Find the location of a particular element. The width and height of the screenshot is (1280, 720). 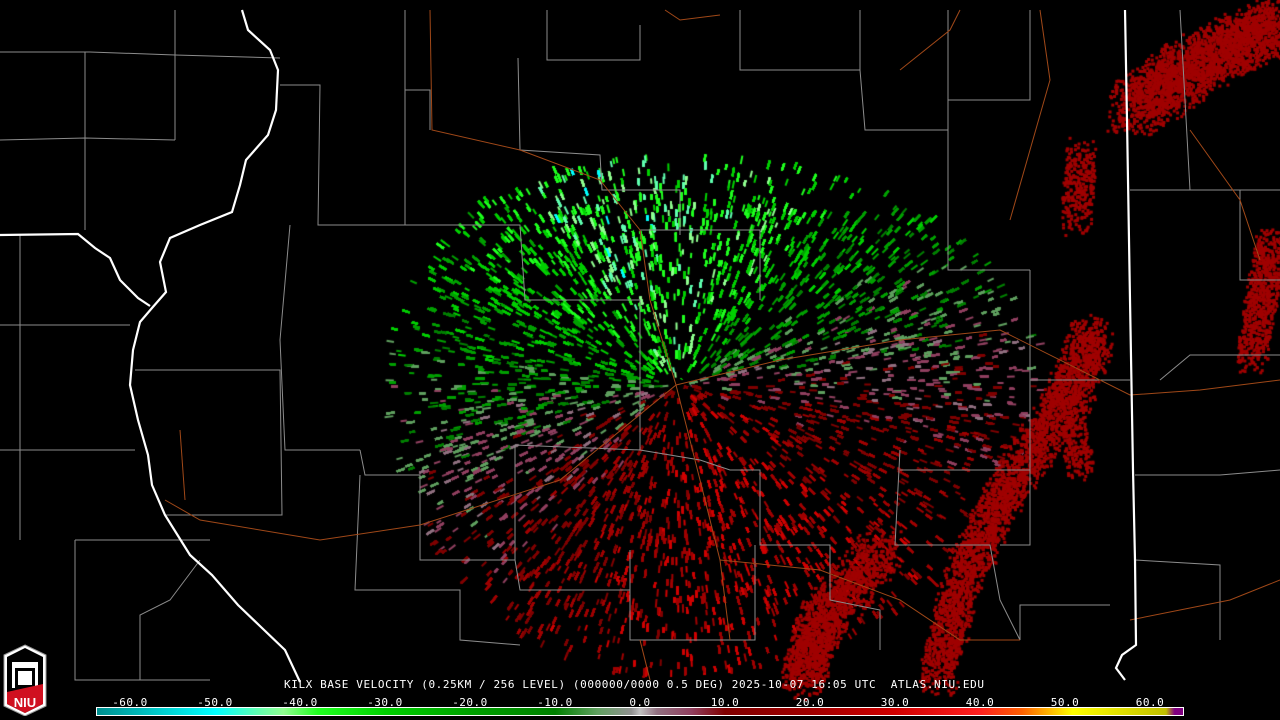

iowa-missouri-border is located at coordinates (75, 269).